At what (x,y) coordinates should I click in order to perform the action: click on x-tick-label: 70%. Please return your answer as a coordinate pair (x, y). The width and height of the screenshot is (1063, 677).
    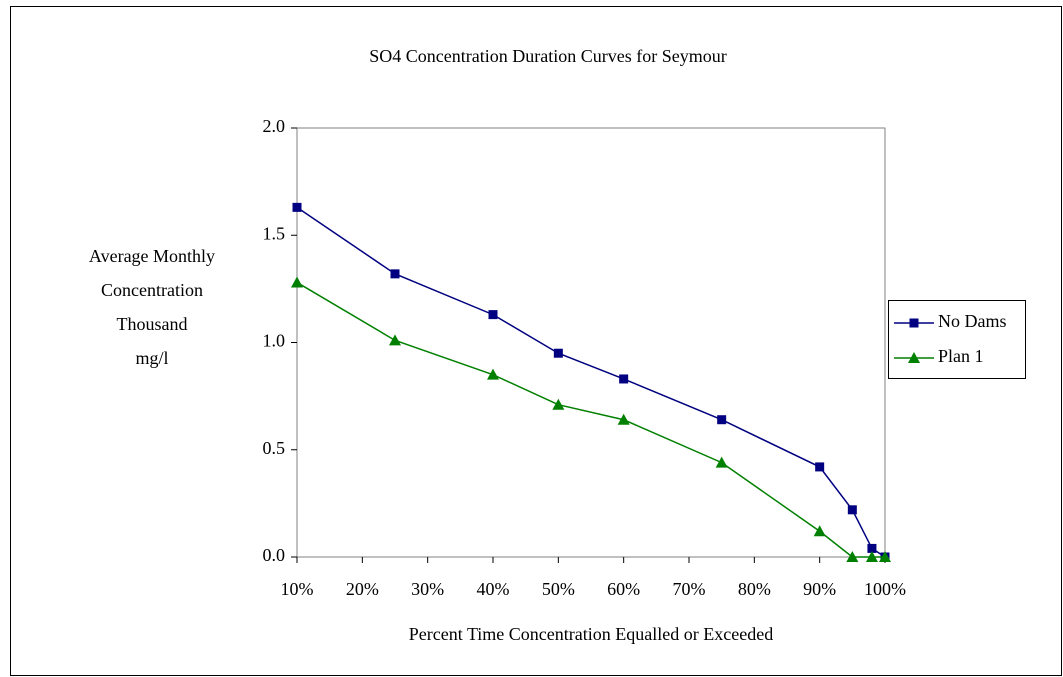
    Looking at the image, I should click on (689, 589).